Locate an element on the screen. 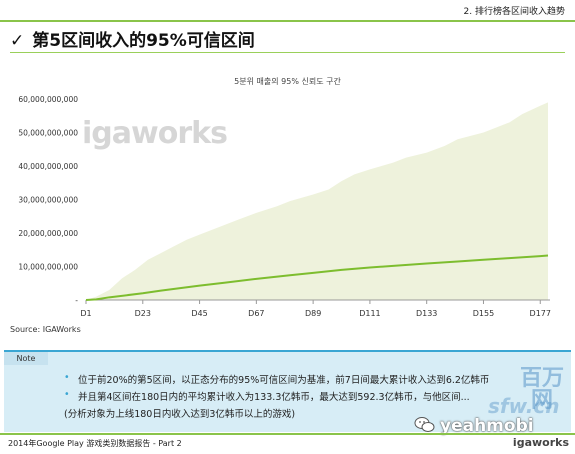  footer-text: 2014年Google Play 游戏类别数据报告 - Part 2 is located at coordinates (95, 443).